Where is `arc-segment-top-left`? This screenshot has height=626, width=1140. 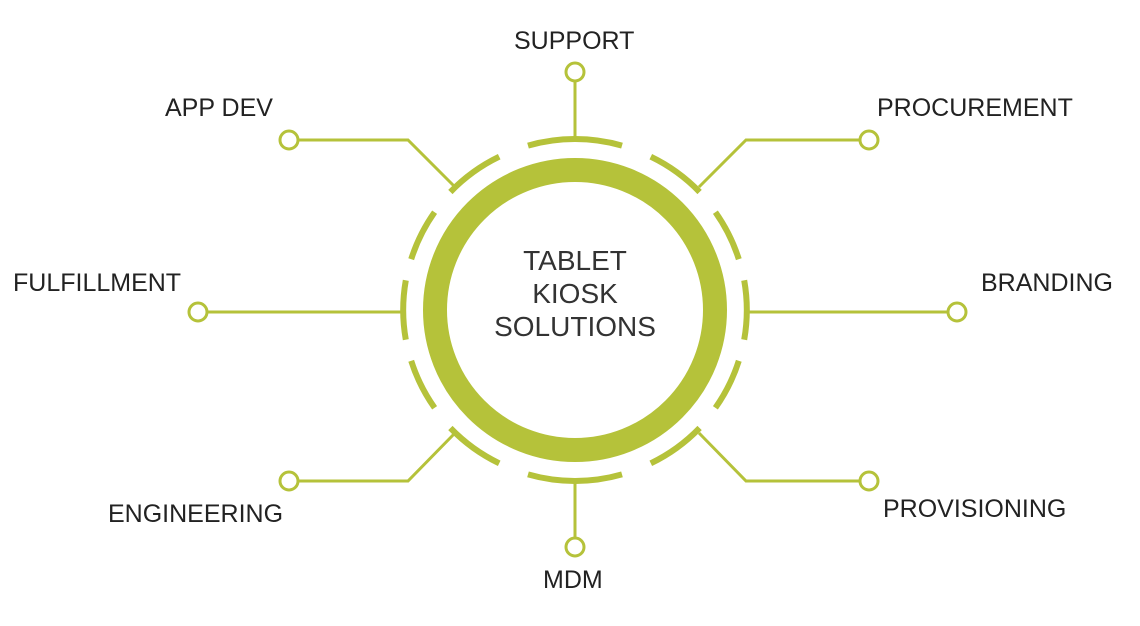
arc-segment-top-left is located at coordinates (474, 174).